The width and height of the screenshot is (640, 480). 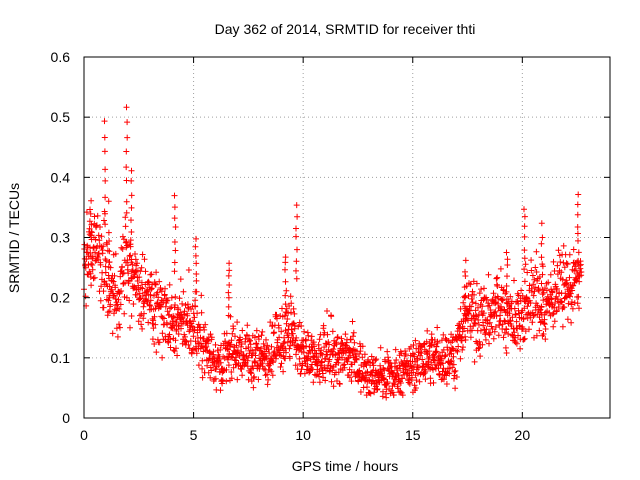 What do you see at coordinates (61, 117) in the screenshot?
I see `y-tick-label: 0.5` at bounding box center [61, 117].